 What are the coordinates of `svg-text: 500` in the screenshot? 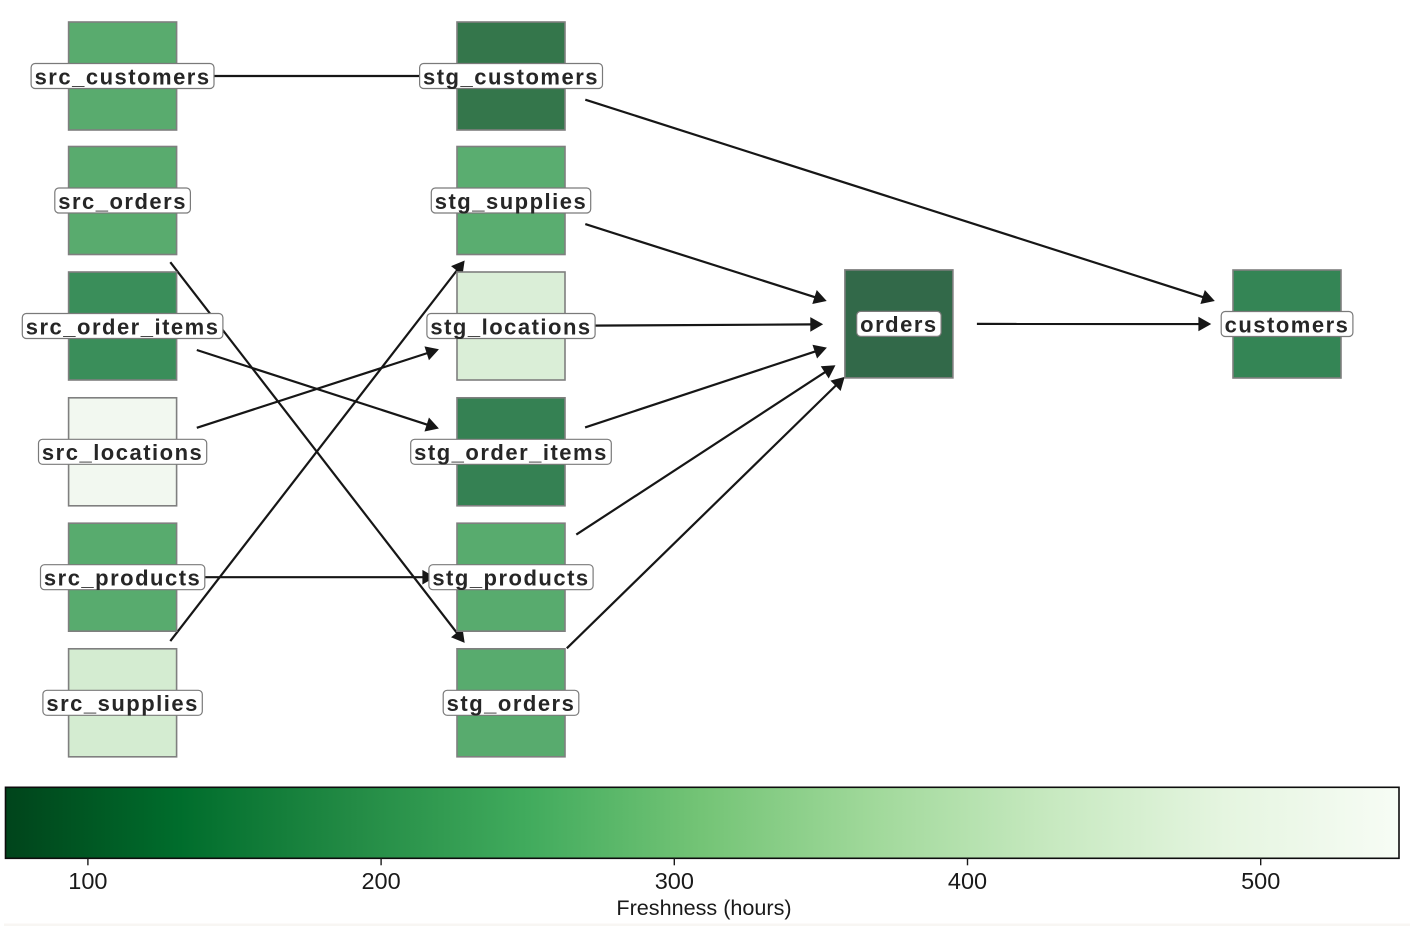 It's located at (1260, 881).